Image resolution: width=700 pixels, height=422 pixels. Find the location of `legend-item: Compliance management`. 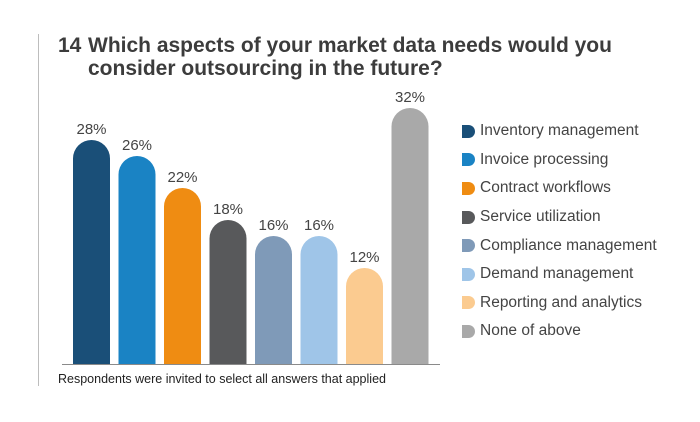

legend-item: Compliance management is located at coordinates (559, 245).